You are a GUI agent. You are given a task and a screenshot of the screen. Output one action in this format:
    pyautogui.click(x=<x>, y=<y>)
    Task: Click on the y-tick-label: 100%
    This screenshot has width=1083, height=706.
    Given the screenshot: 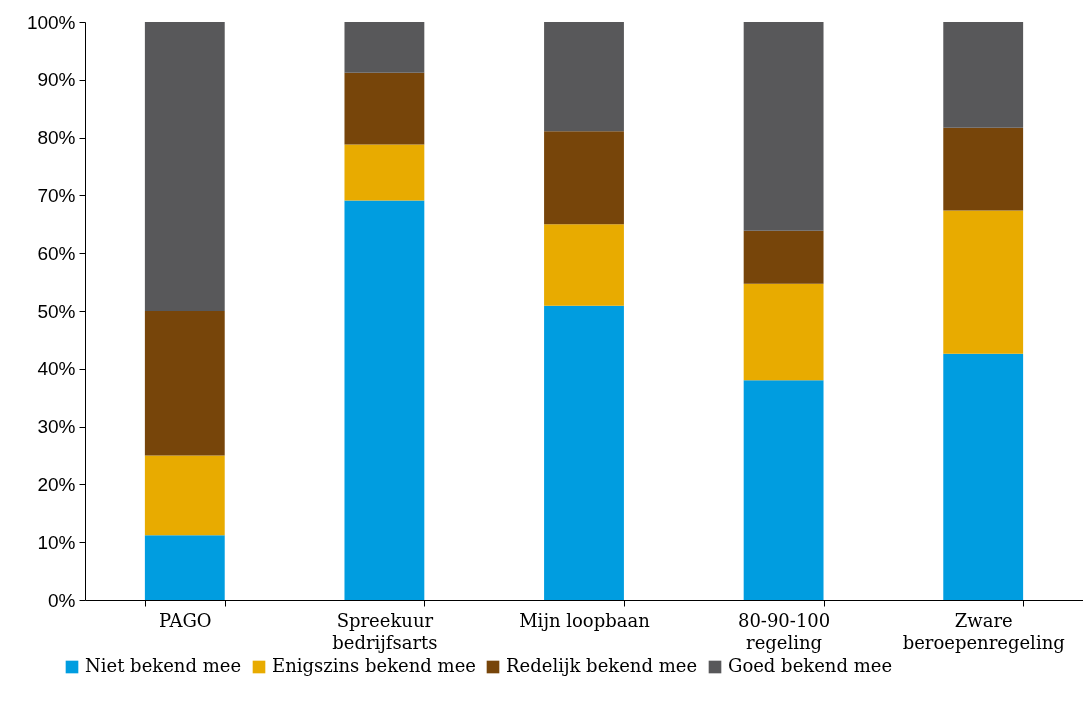 What is the action you would take?
    pyautogui.click(x=51, y=22)
    